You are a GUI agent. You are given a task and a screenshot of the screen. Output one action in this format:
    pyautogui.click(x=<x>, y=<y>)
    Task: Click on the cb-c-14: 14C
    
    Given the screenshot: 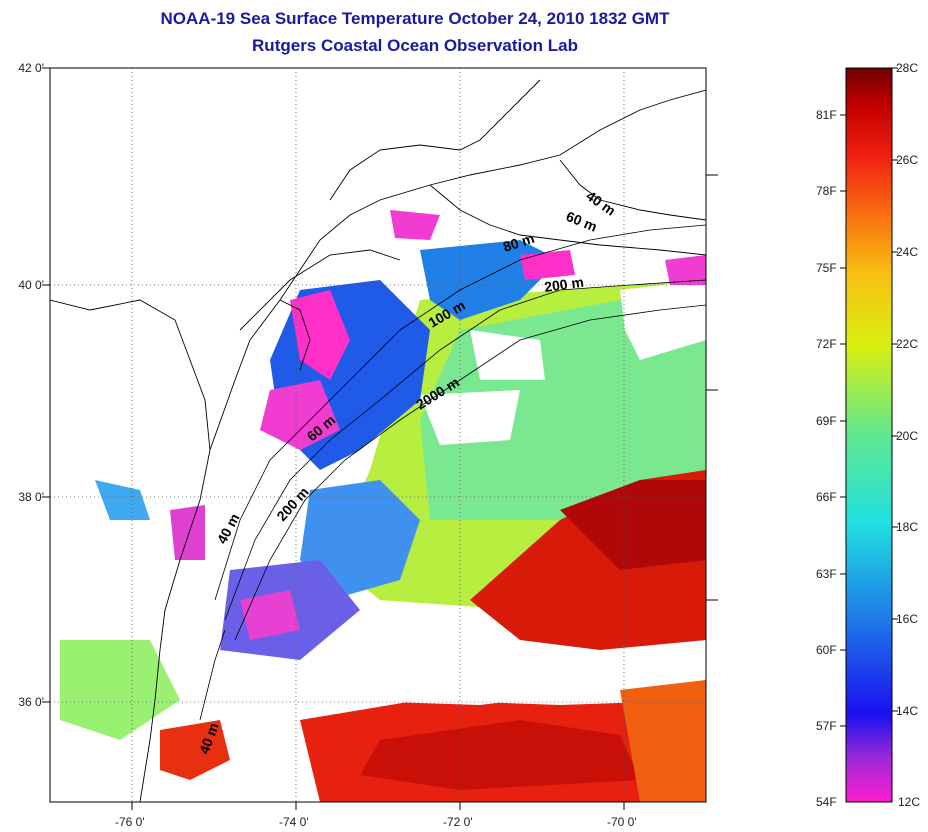 What is the action you would take?
    pyautogui.click(x=907, y=711)
    